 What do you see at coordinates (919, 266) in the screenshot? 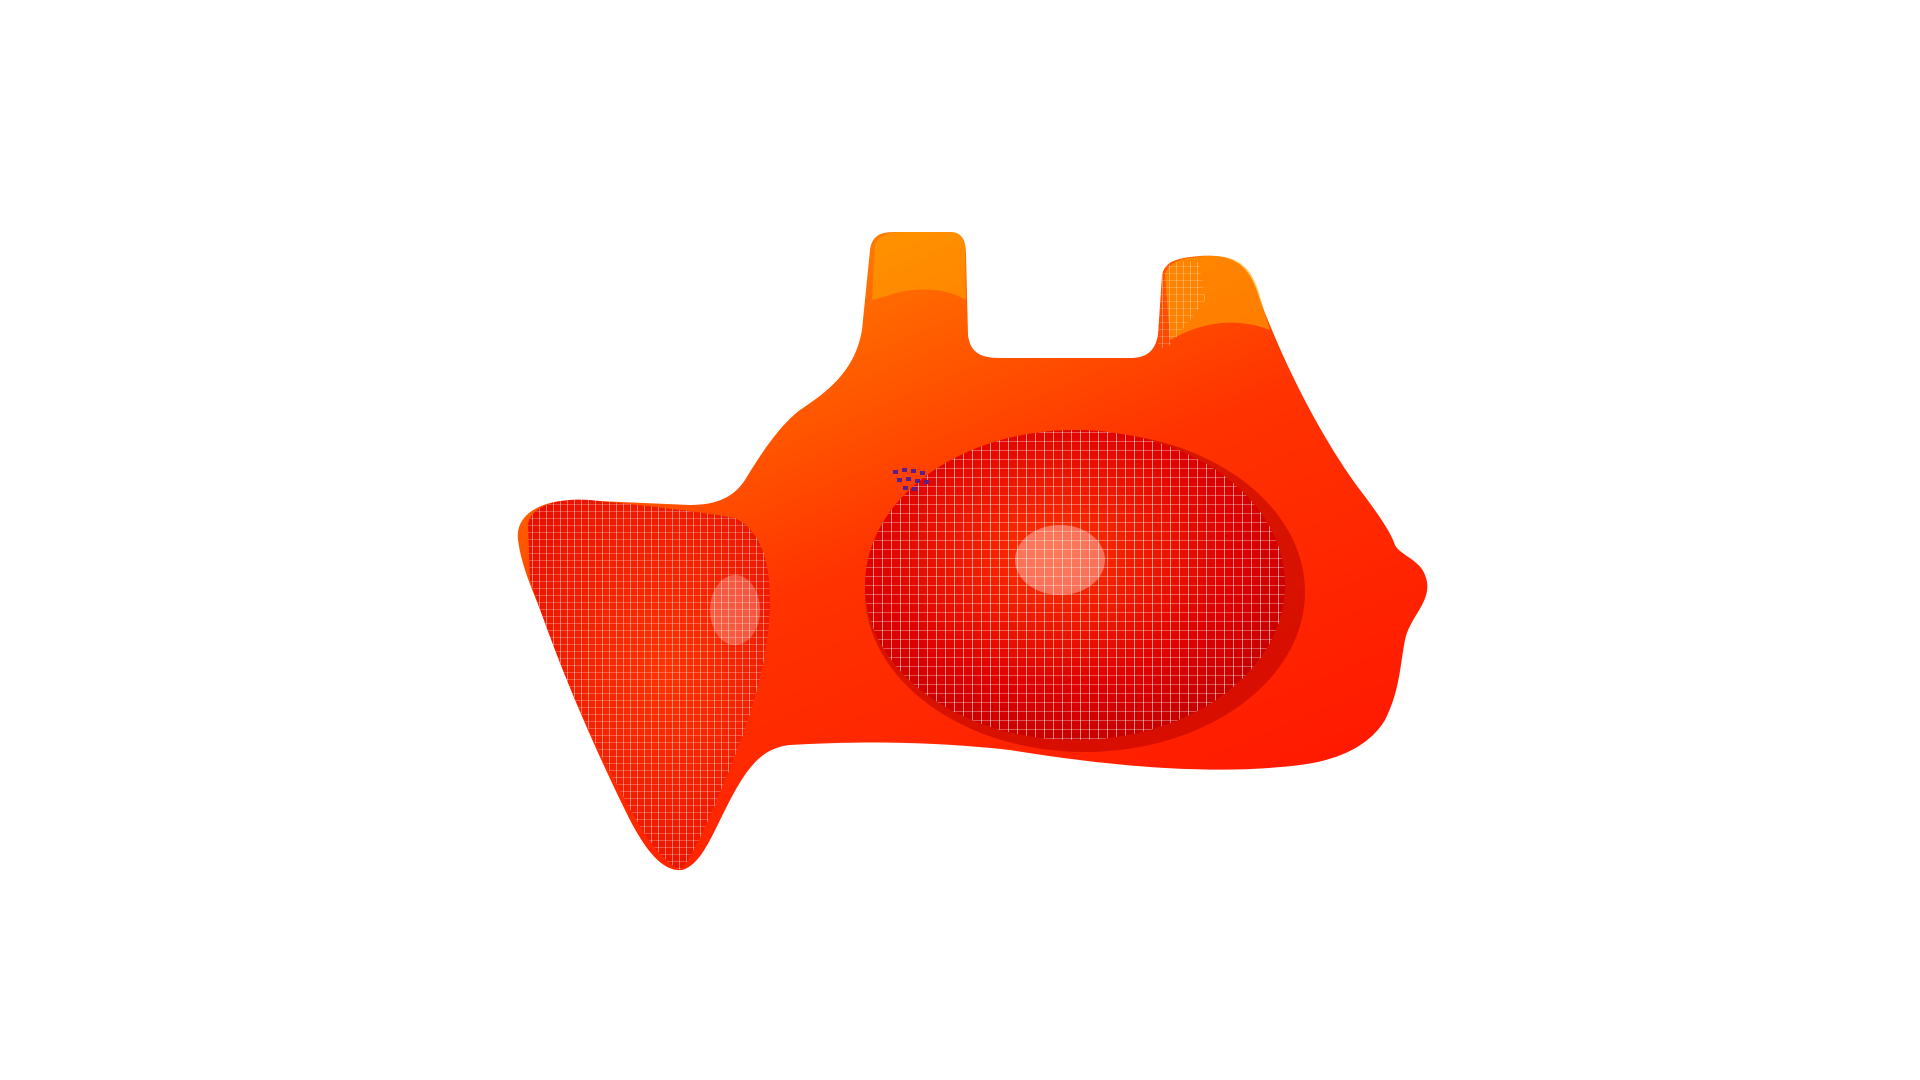
I see `top-left-tab` at bounding box center [919, 266].